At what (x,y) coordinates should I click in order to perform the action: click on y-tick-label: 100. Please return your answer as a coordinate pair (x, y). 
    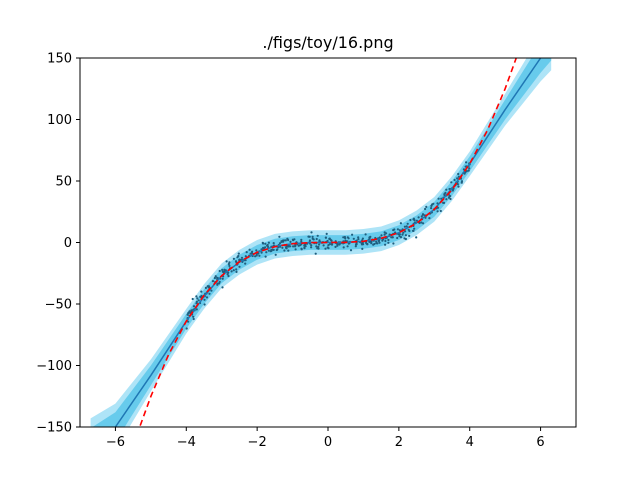
    Looking at the image, I should click on (59, 120).